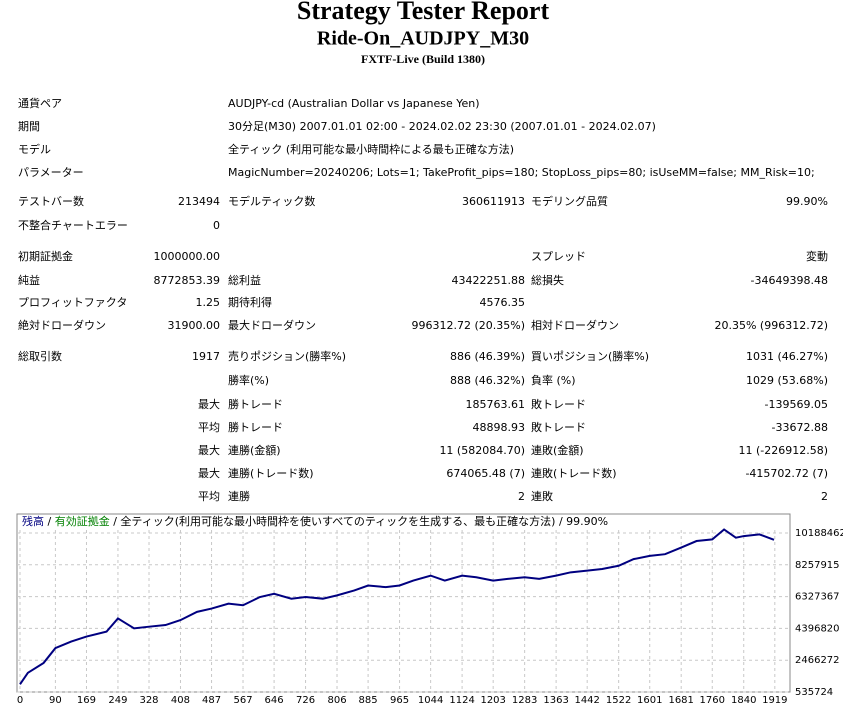  What do you see at coordinates (542, 496) in the screenshot?
I see `stat-label: 連敗` at bounding box center [542, 496].